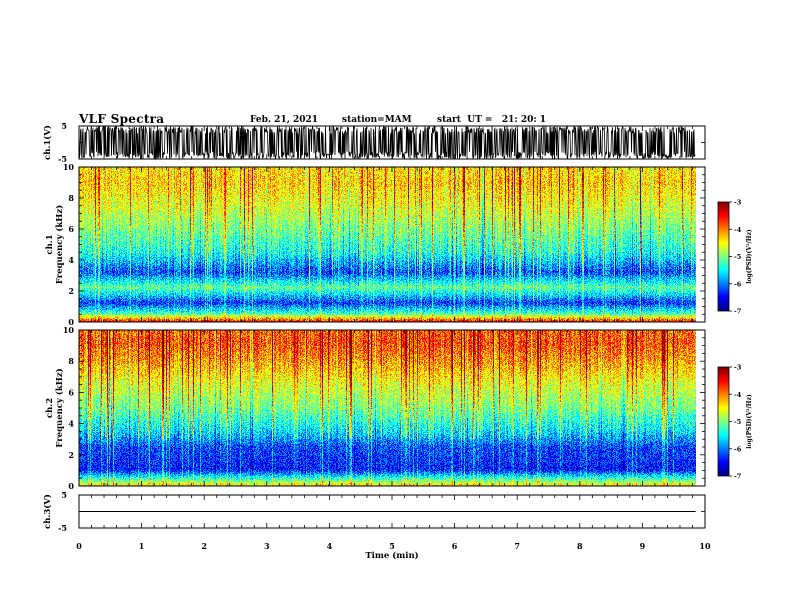  Describe the element at coordinates (71, 455) in the screenshot. I see `ch2-spectrogram-ytick-2: 2` at that location.